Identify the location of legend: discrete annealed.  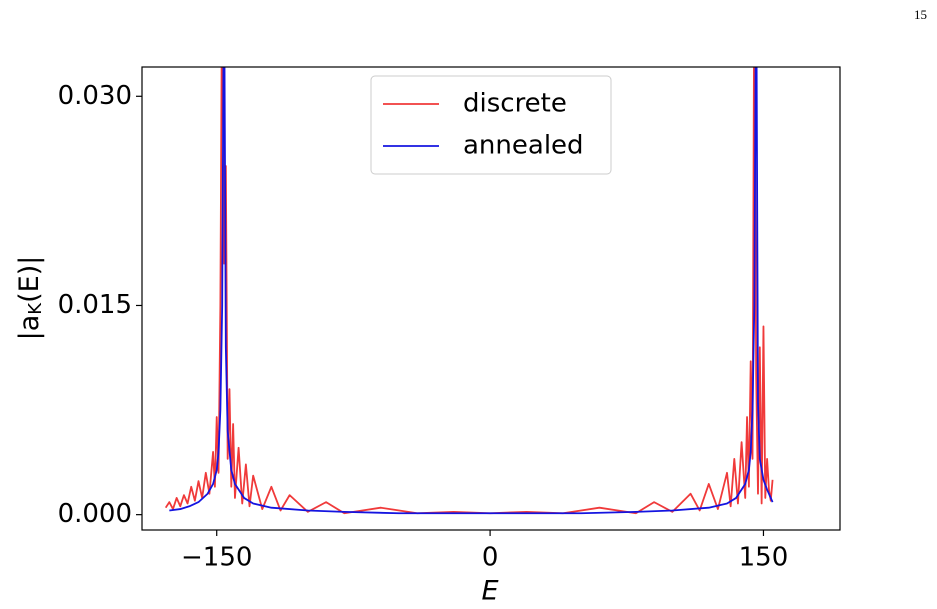
(491, 125).